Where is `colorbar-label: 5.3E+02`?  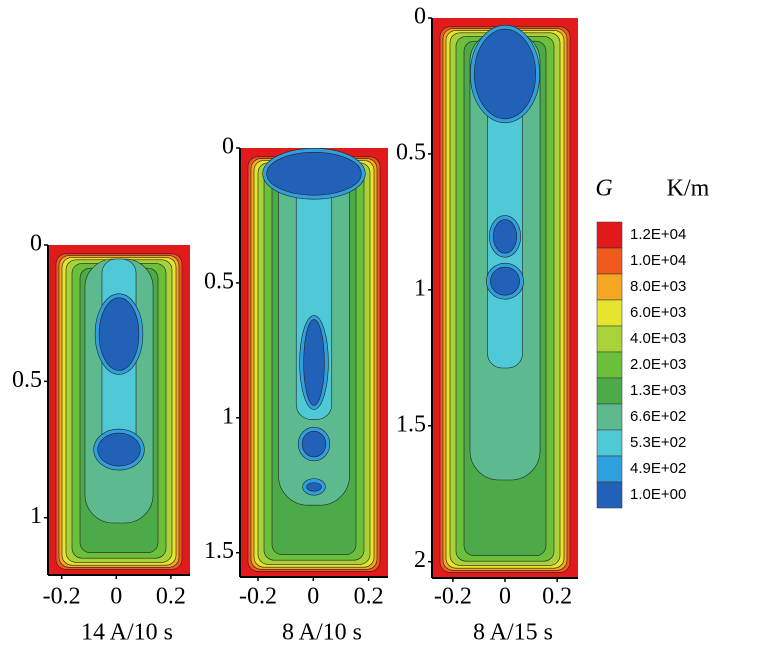
colorbar-label: 5.3E+02 is located at coordinates (658, 442).